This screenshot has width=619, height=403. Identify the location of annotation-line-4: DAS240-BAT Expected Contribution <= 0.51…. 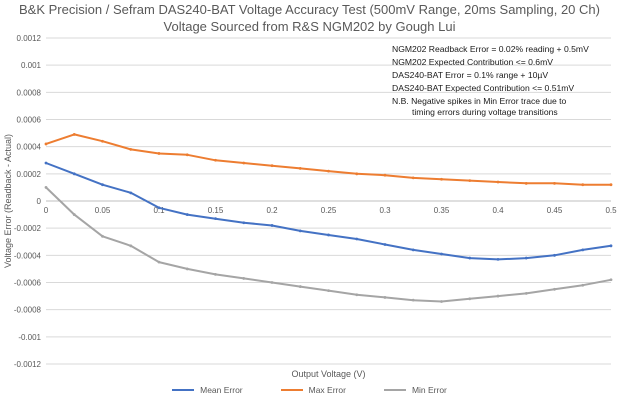
(483, 88).